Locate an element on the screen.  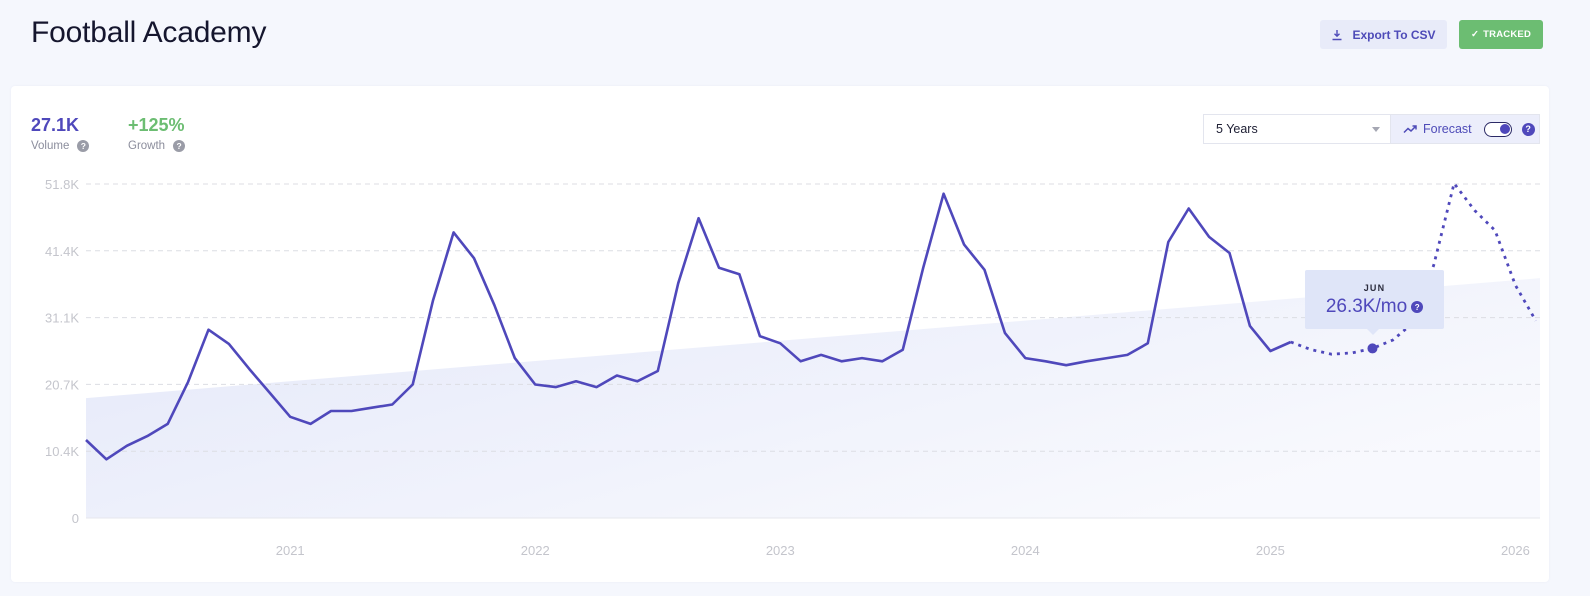
x-tick-label: 2026 is located at coordinates (1515, 550).